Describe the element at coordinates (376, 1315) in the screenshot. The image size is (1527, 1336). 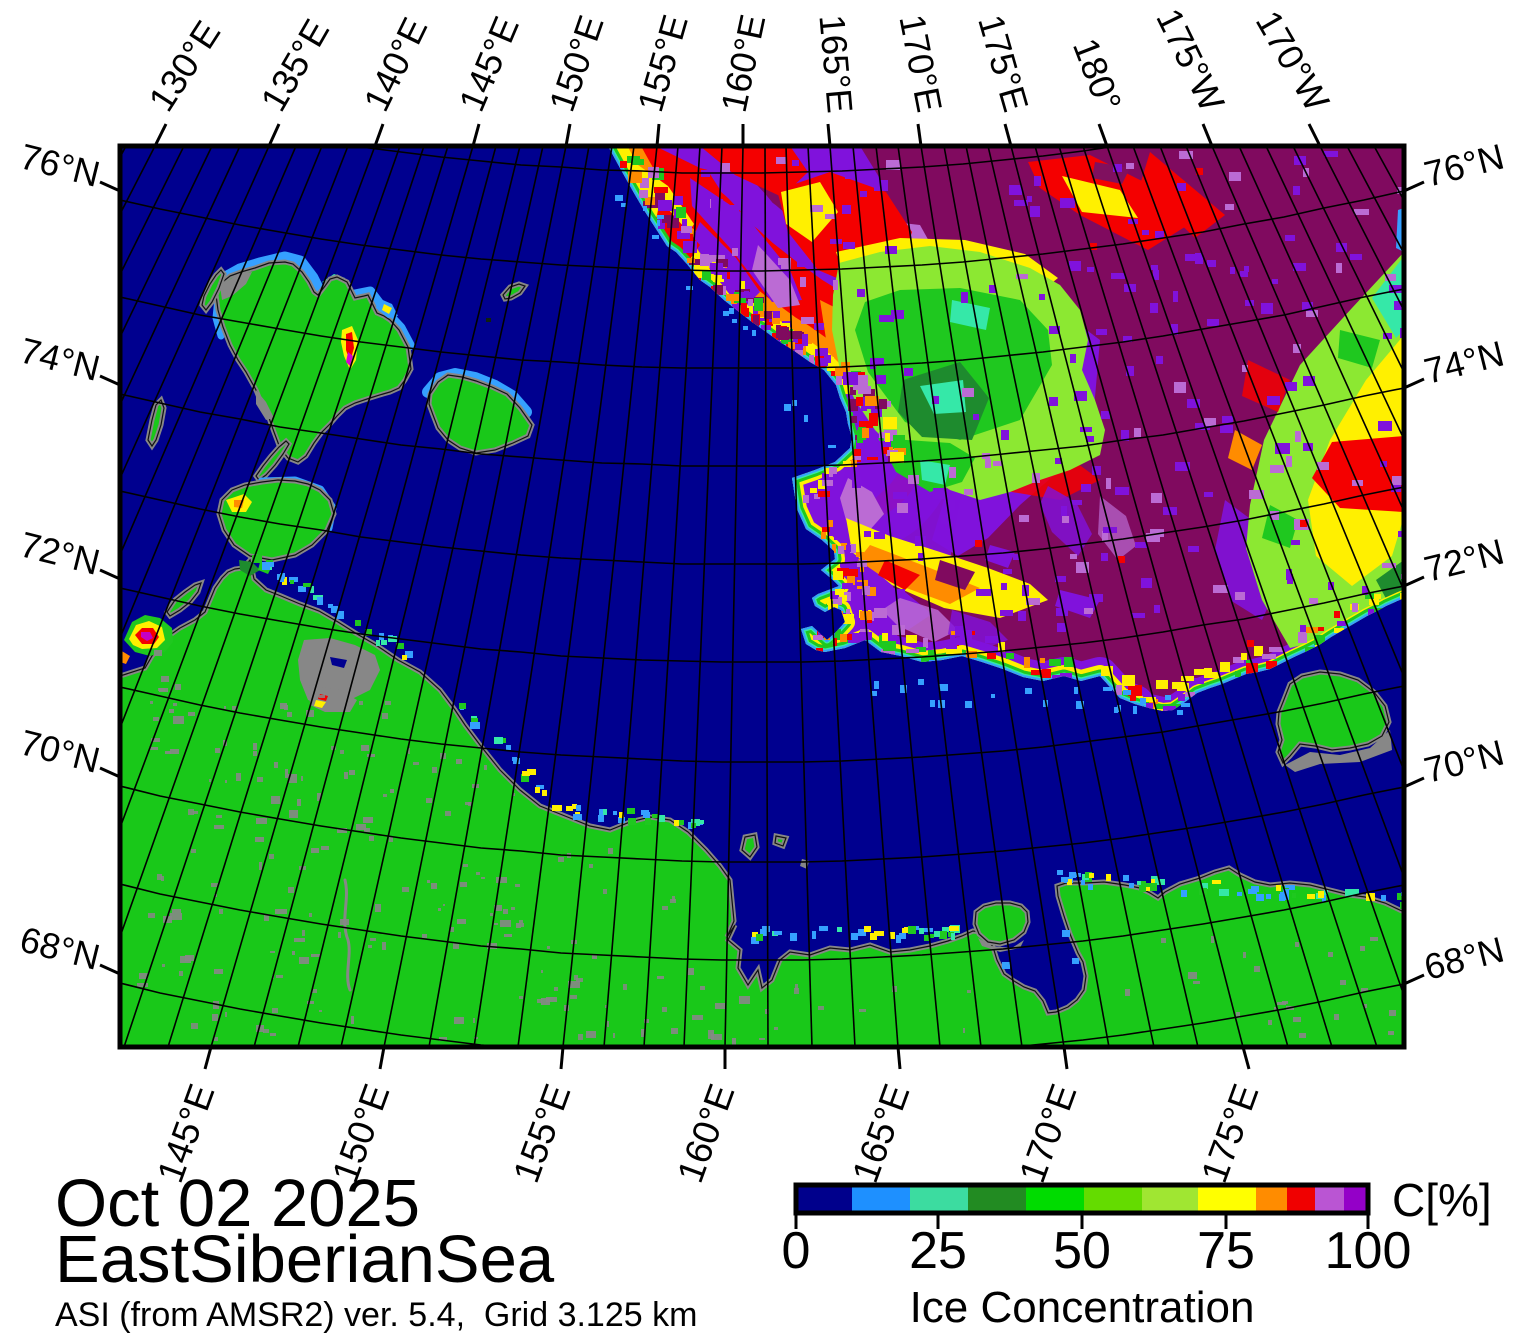
I see `svg-text:ASI (from AMSR2) ver. 5.4, Gr: ASI (from AMSR2) ver. 5.4, Grid 3.125 km` at that location.